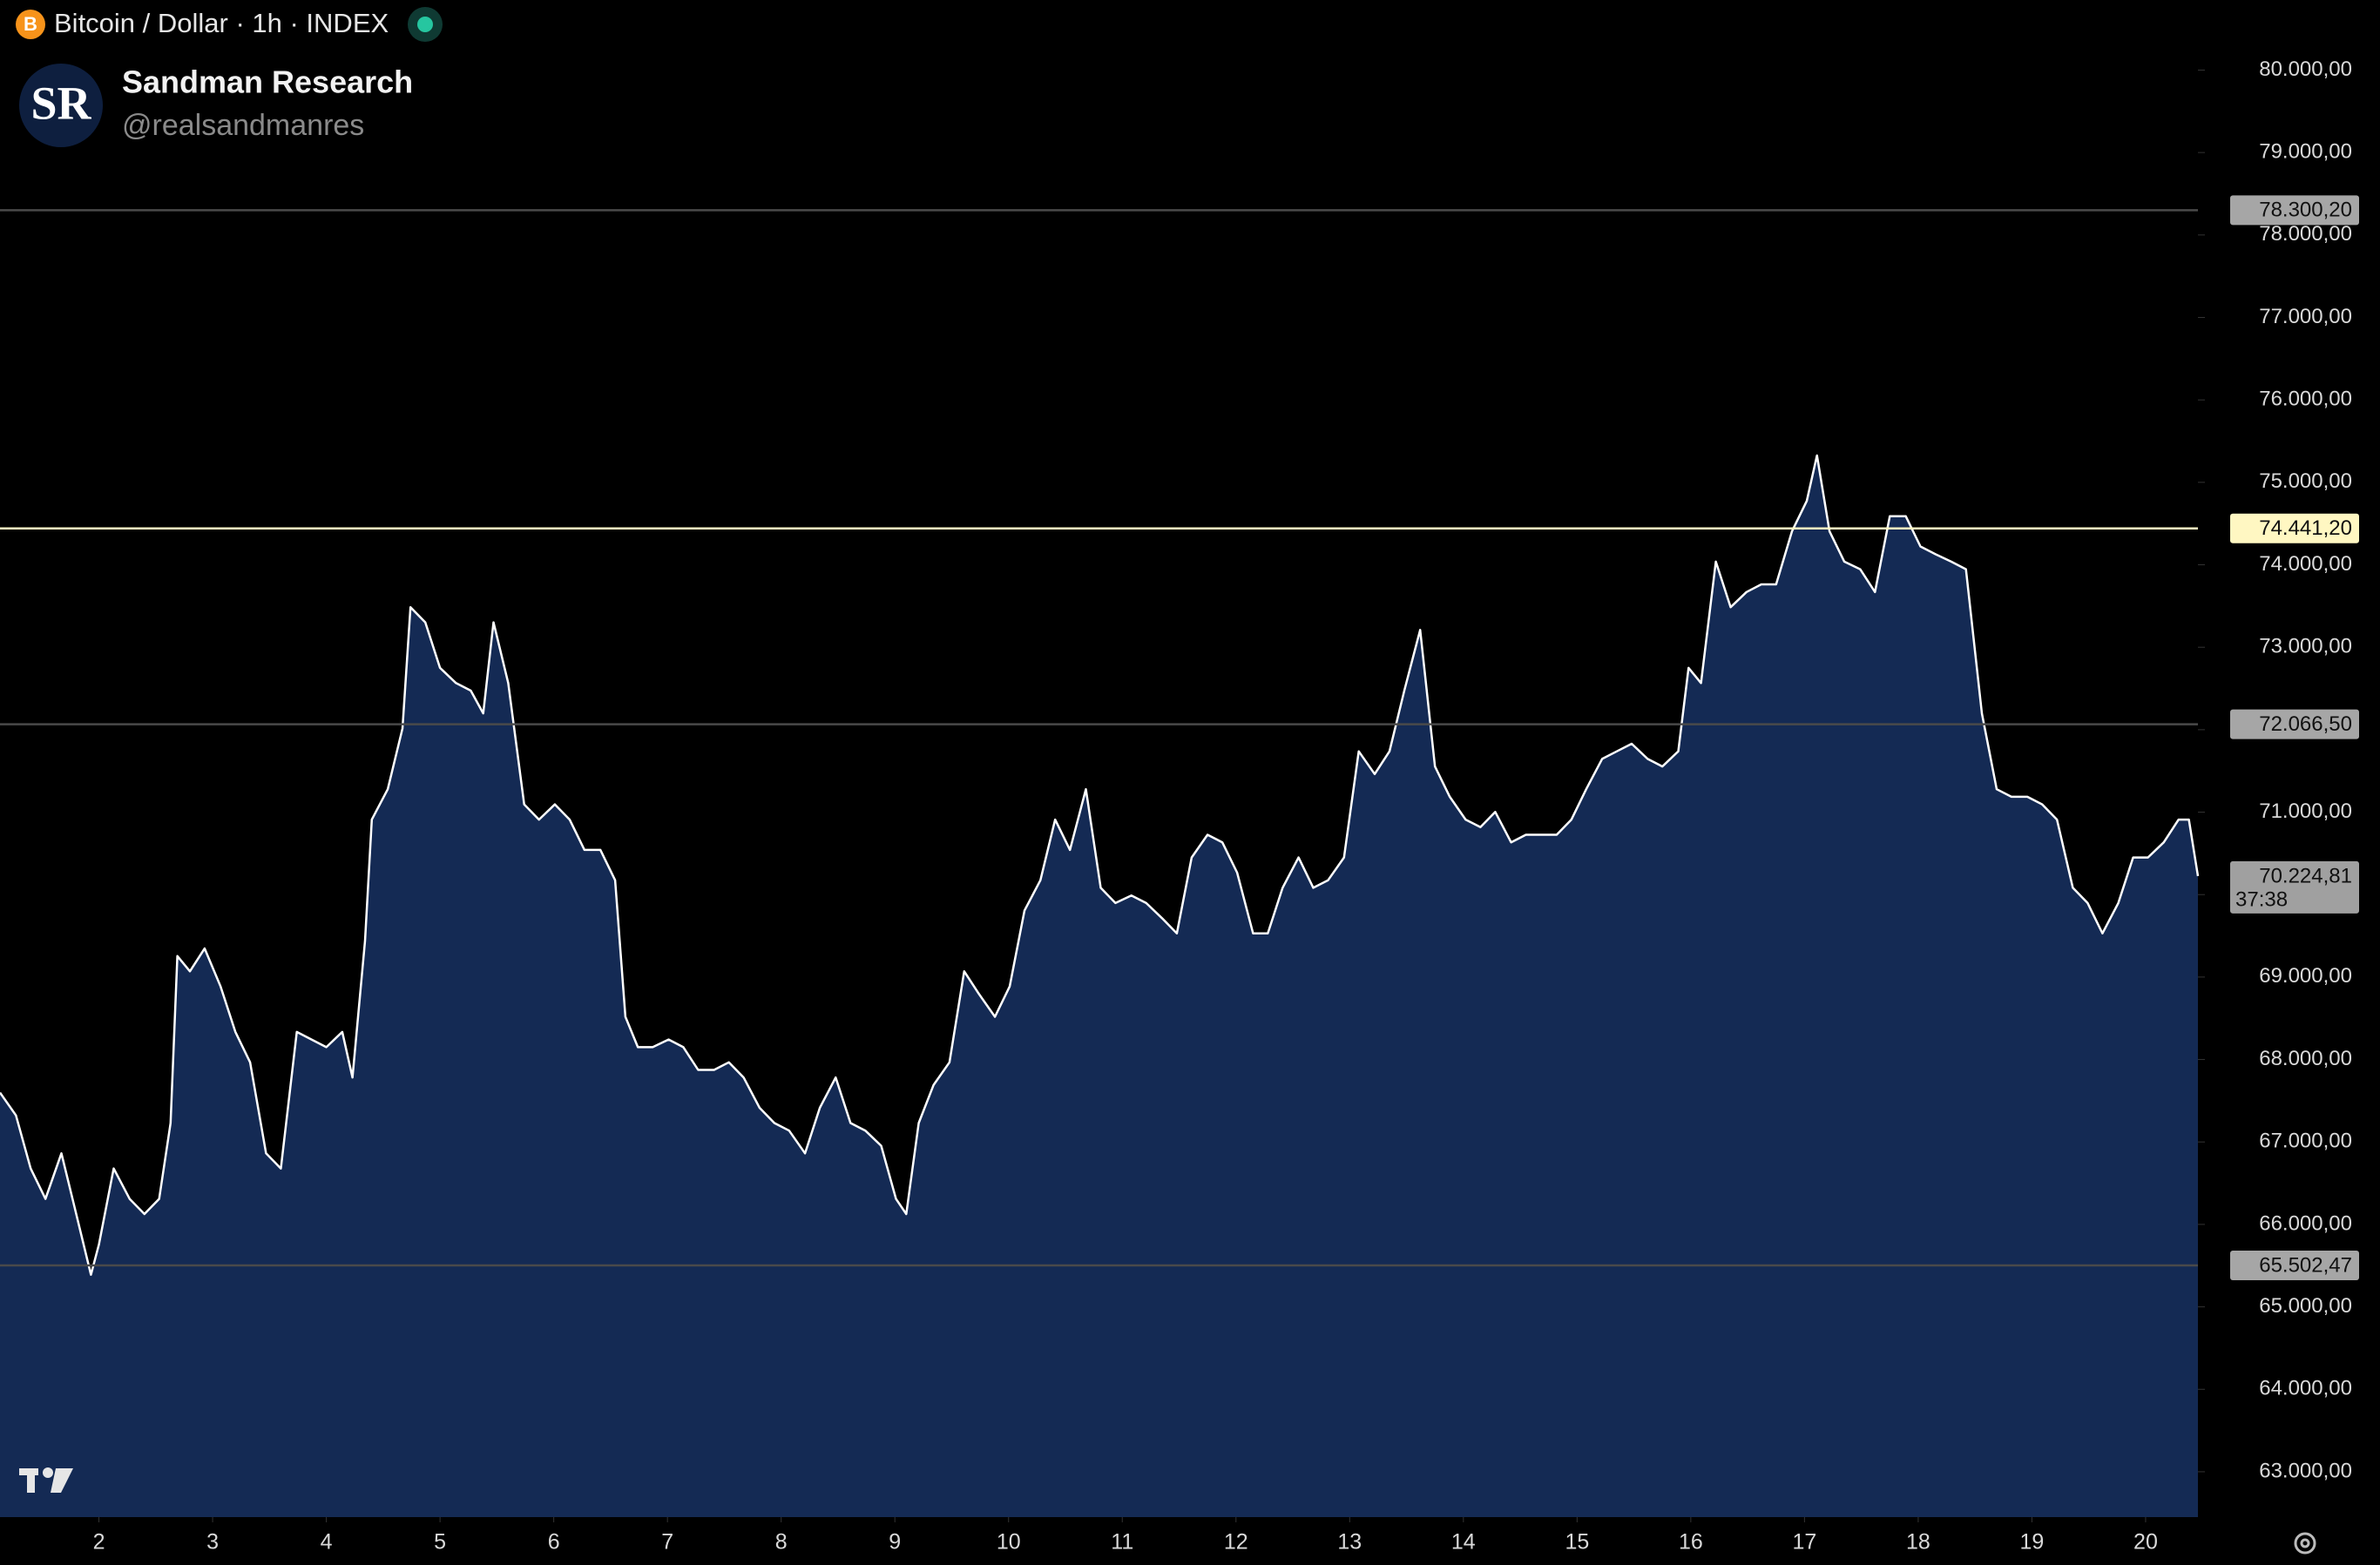 Image resolution: width=2380 pixels, height=1565 pixels. I want to click on y-tick-label: 66.000,00, so click(2305, 1223).